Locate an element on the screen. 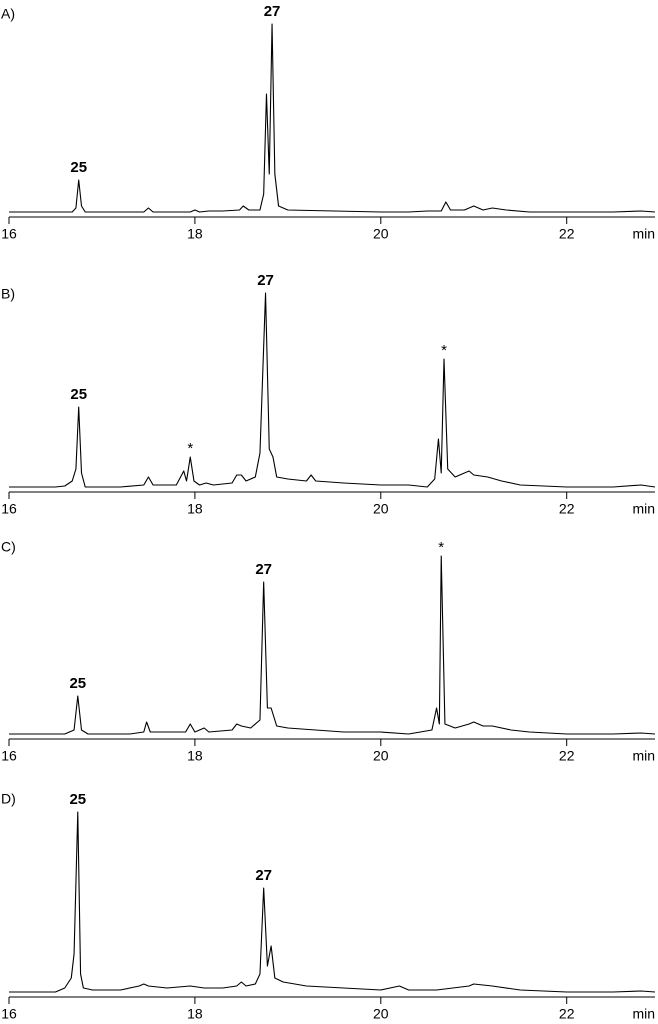 This screenshot has height=1024, width=658. panel-label: D) is located at coordinates (8, 799).